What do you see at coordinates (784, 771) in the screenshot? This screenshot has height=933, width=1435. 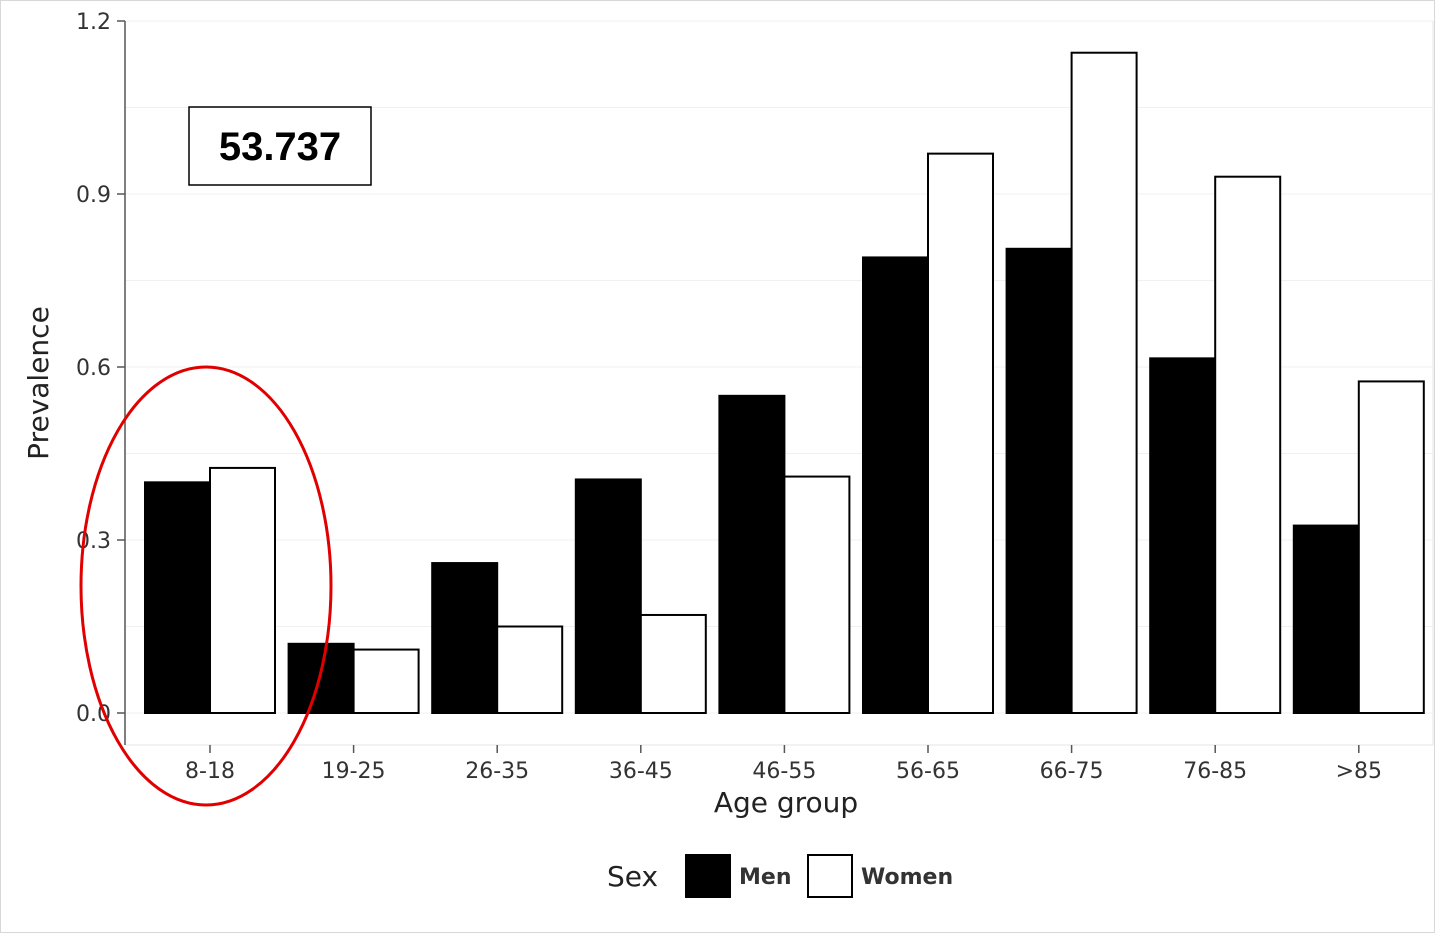 I see `x-tick-label: 46-55` at bounding box center [784, 771].